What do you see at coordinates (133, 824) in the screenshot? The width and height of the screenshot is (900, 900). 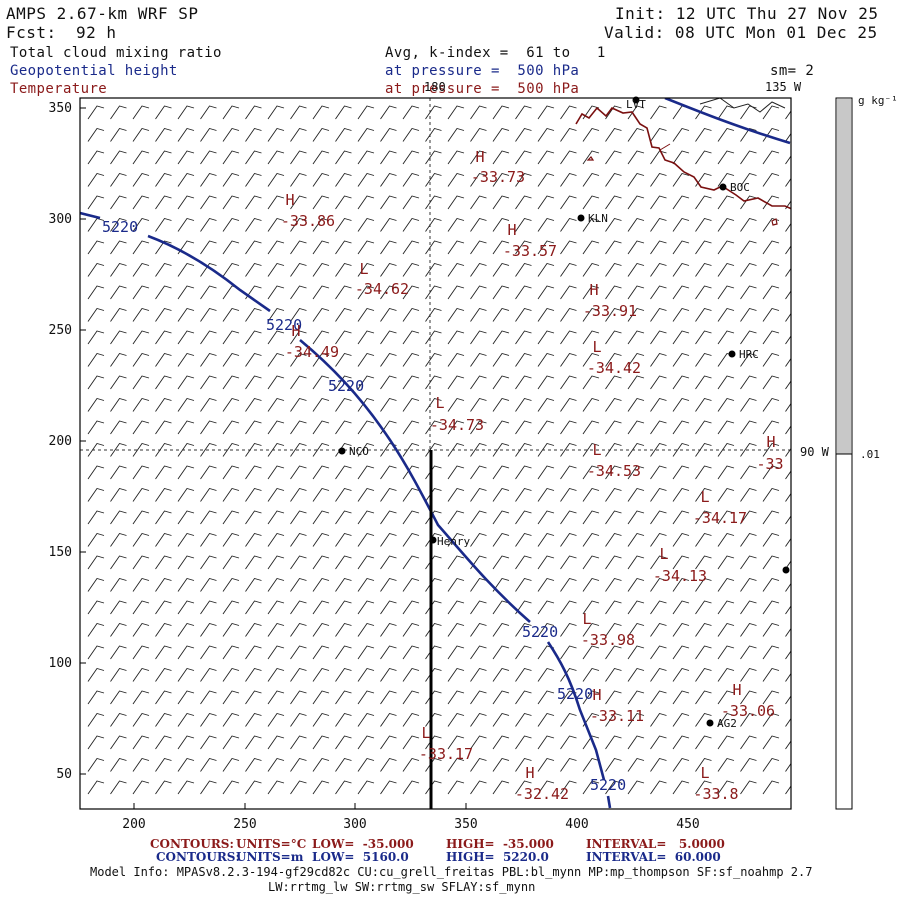 I see `x-tick-label: 200` at bounding box center [133, 824].